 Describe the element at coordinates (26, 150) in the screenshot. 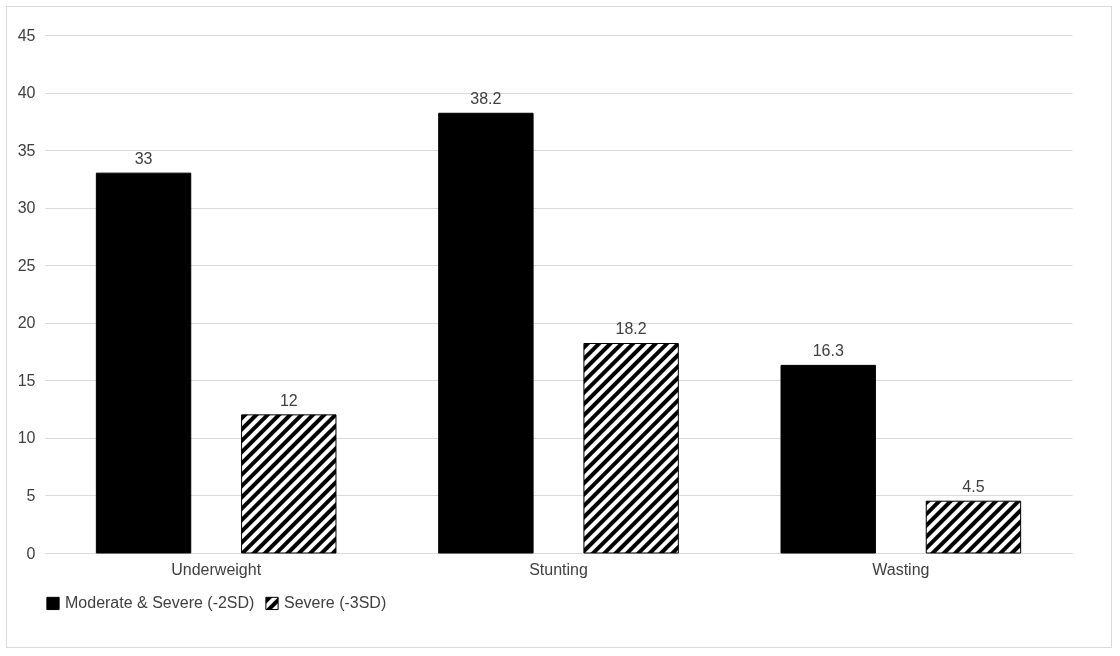

I see `y-tick-label: 35` at that location.